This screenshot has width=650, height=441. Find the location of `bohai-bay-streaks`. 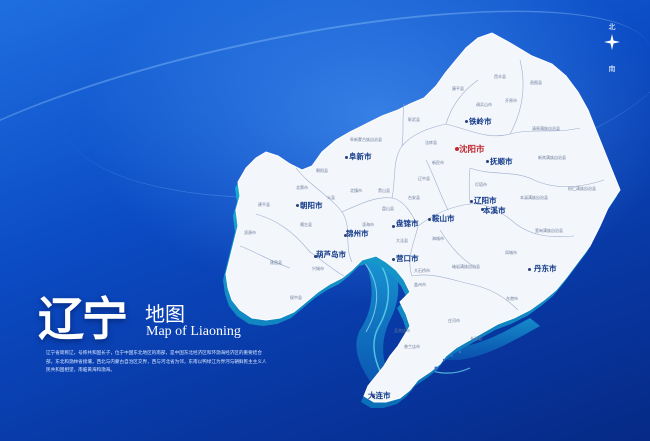

bohai-bay-streaks is located at coordinates (375, 320).